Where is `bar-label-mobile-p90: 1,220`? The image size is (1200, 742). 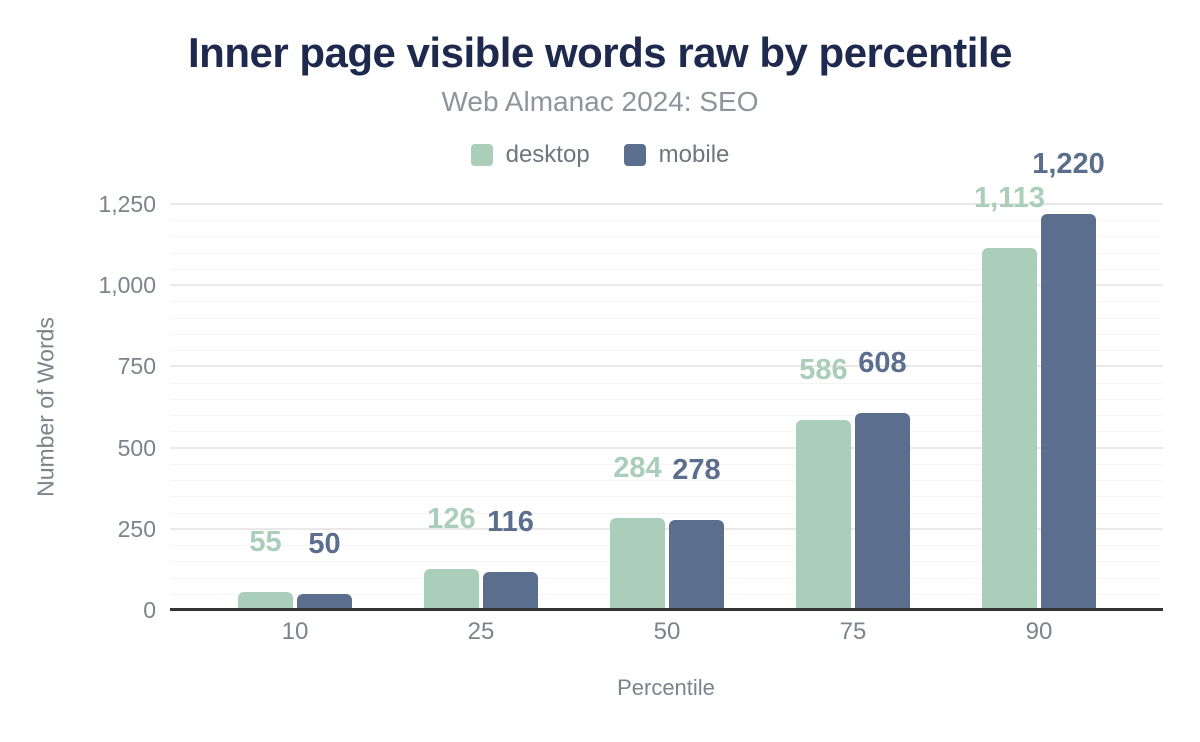
bar-label-mobile-p90: 1,220 is located at coordinates (1068, 164).